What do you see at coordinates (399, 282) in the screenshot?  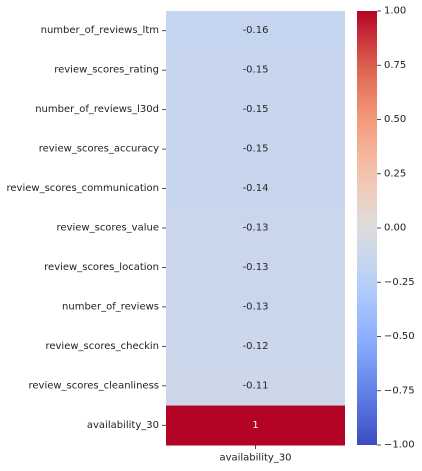 I see `colorbar-tick-label: −0.25` at bounding box center [399, 282].